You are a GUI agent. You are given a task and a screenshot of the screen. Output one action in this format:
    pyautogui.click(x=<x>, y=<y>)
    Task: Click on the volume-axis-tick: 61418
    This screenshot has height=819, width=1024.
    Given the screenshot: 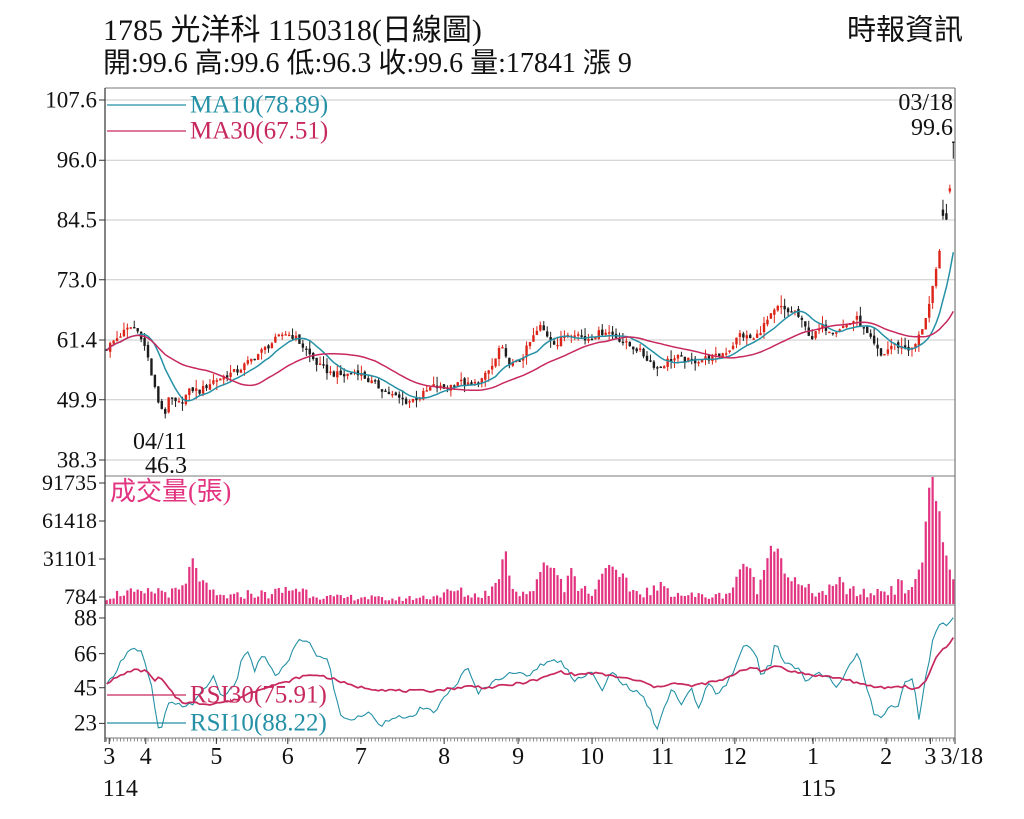 What is the action you would take?
    pyautogui.click(x=69, y=520)
    